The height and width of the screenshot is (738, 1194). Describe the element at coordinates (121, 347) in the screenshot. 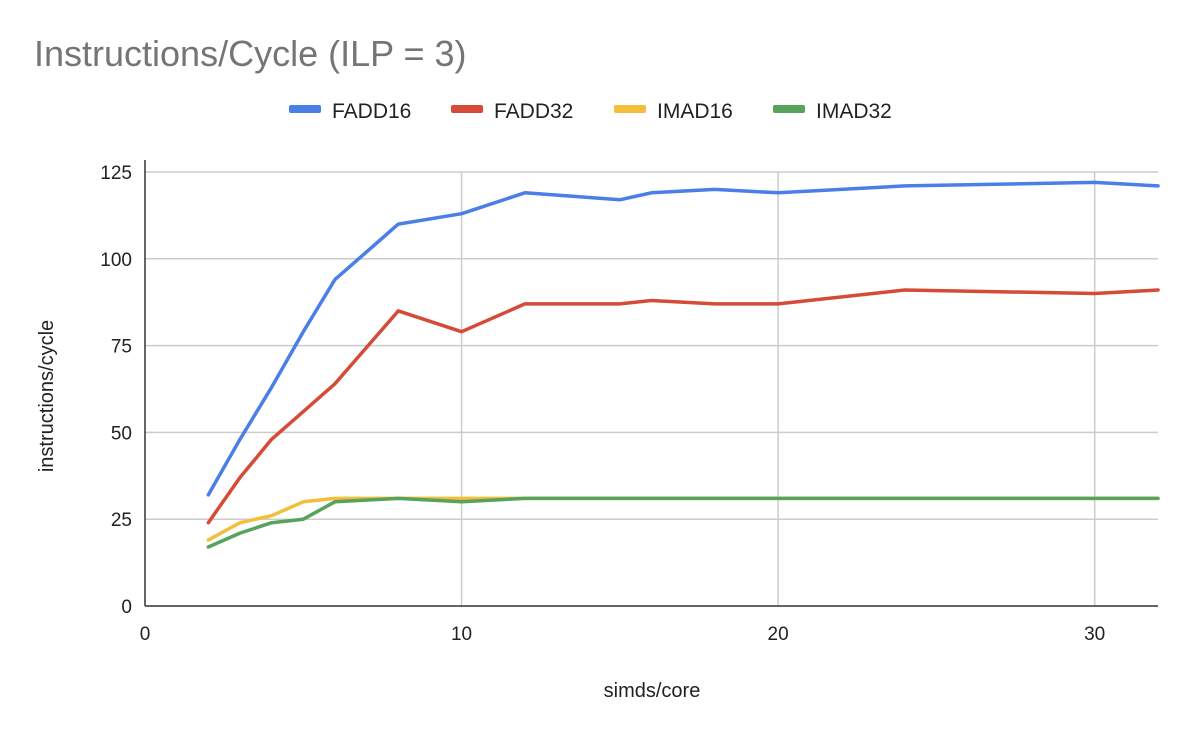

I see `y-tick-label: 75` at that location.